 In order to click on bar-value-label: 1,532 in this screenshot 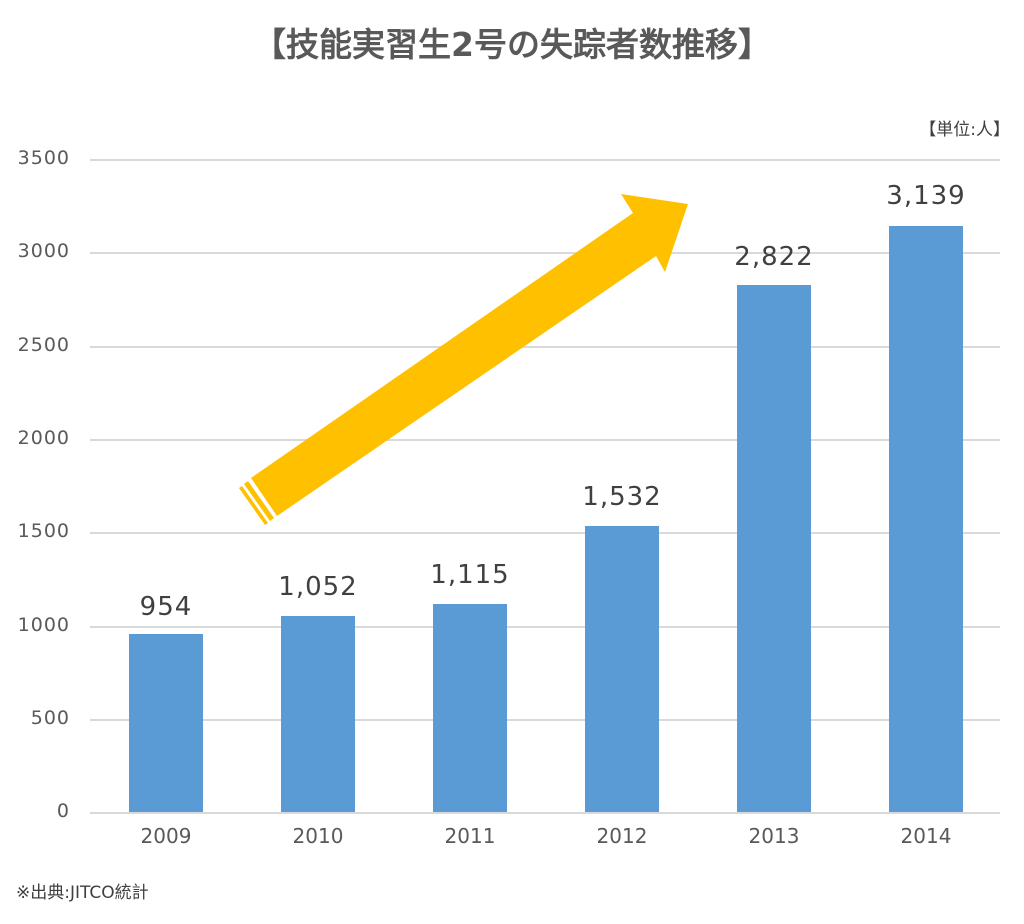, I will do `click(622, 497)`.